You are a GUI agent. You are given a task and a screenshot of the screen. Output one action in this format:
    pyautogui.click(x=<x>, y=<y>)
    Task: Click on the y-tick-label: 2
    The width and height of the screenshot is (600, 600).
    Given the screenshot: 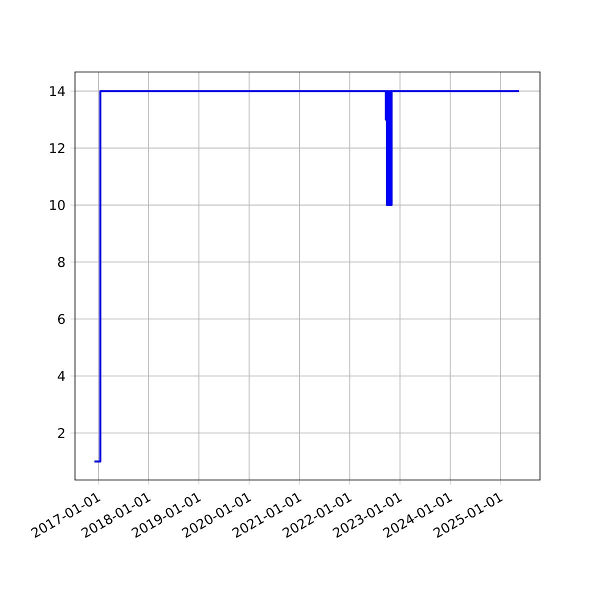 What is the action you would take?
    pyautogui.click(x=61, y=433)
    